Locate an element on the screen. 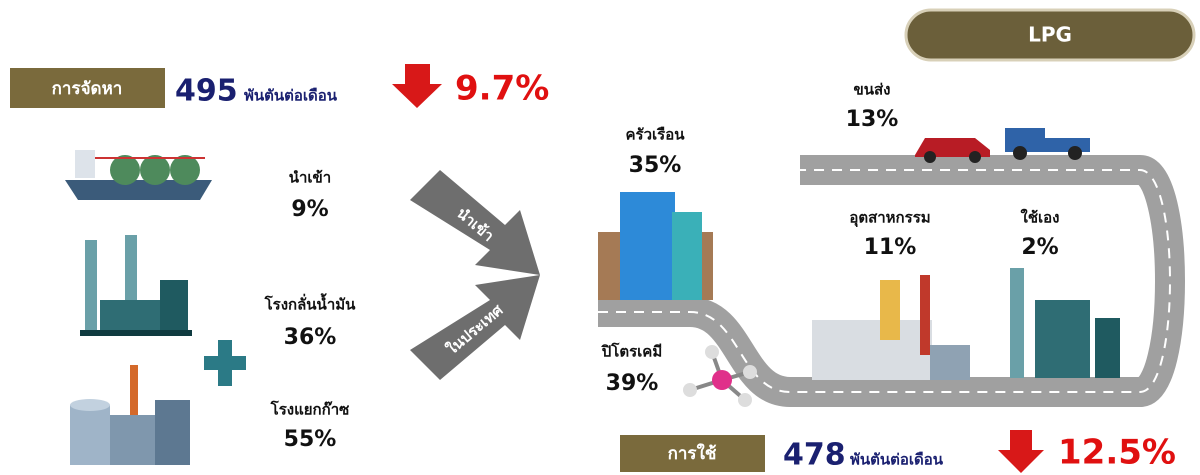 The width and height of the screenshot is (1200, 475). supply-label: การจัดหา is located at coordinates (87, 89).